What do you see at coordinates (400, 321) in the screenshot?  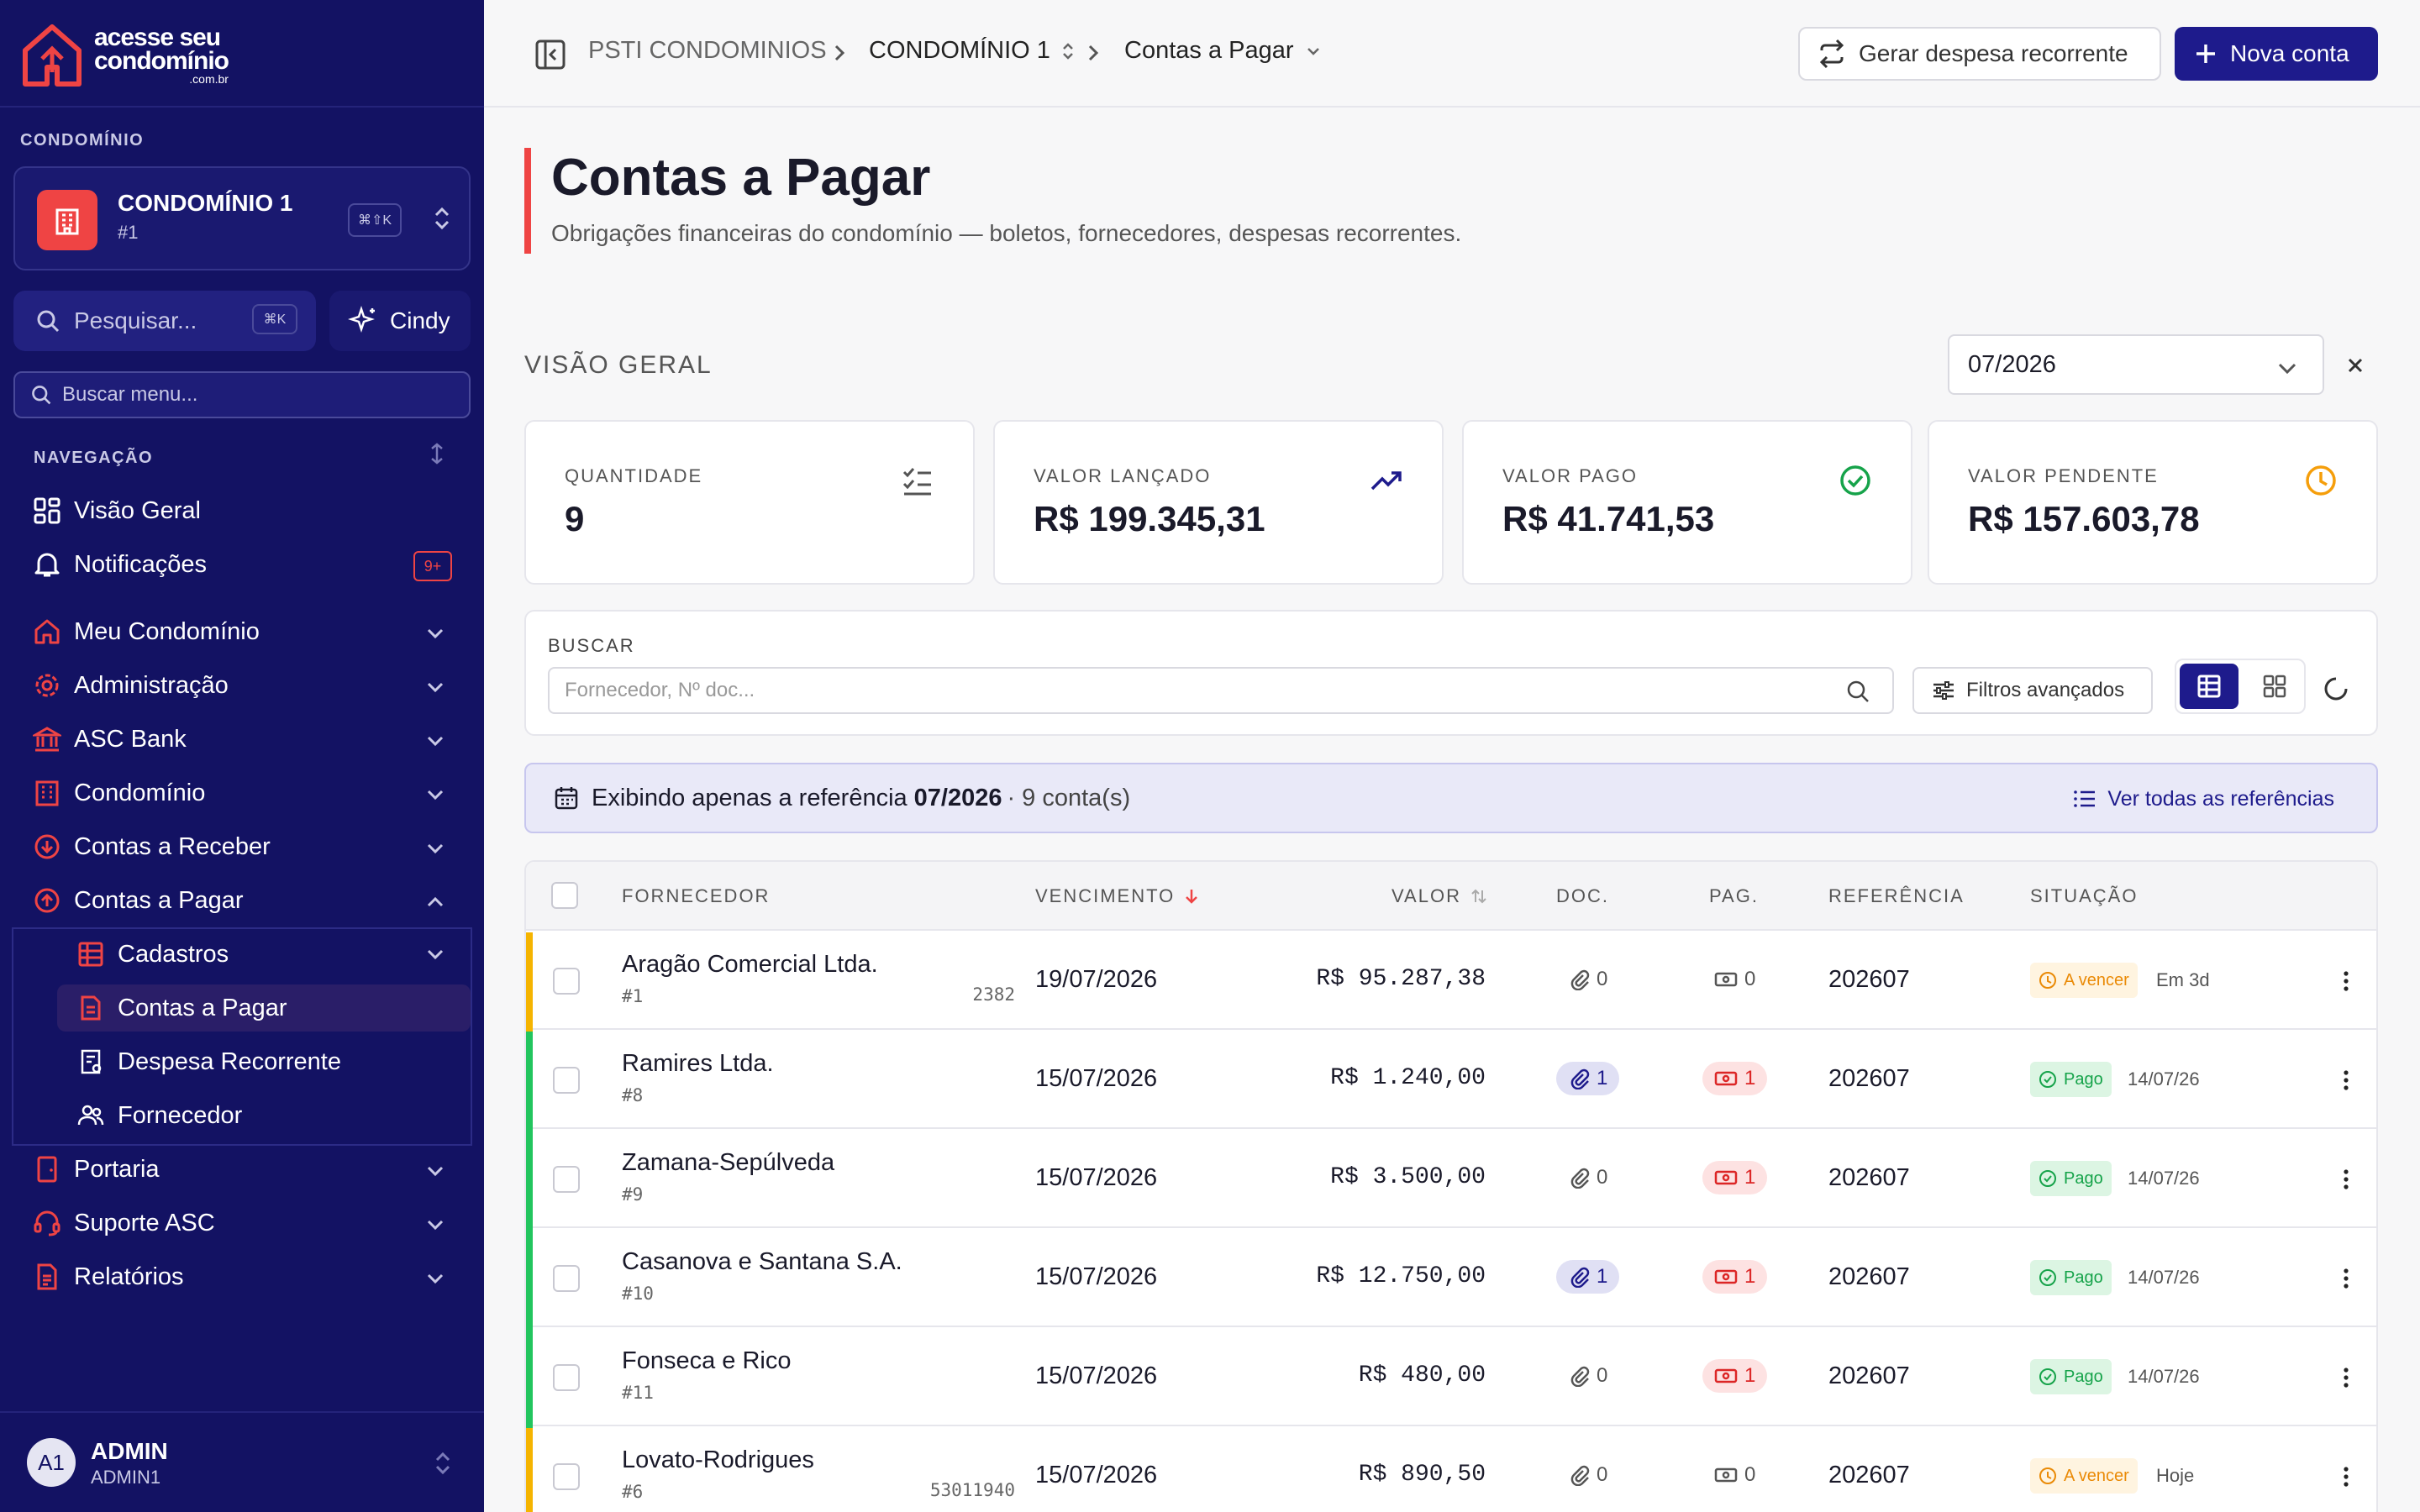 I see `assistant-button: Cindy` at bounding box center [400, 321].